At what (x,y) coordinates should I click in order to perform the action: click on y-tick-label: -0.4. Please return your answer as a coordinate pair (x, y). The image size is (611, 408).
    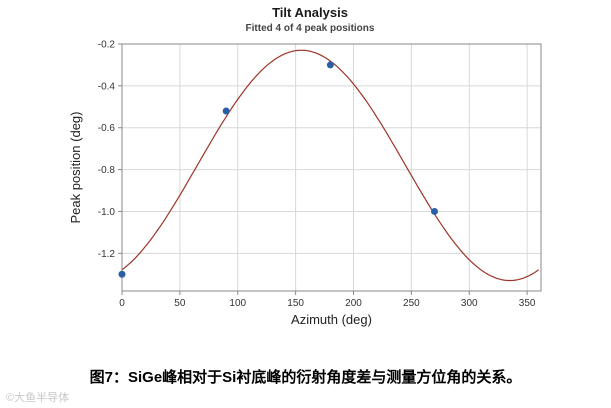
    Looking at the image, I should click on (107, 86).